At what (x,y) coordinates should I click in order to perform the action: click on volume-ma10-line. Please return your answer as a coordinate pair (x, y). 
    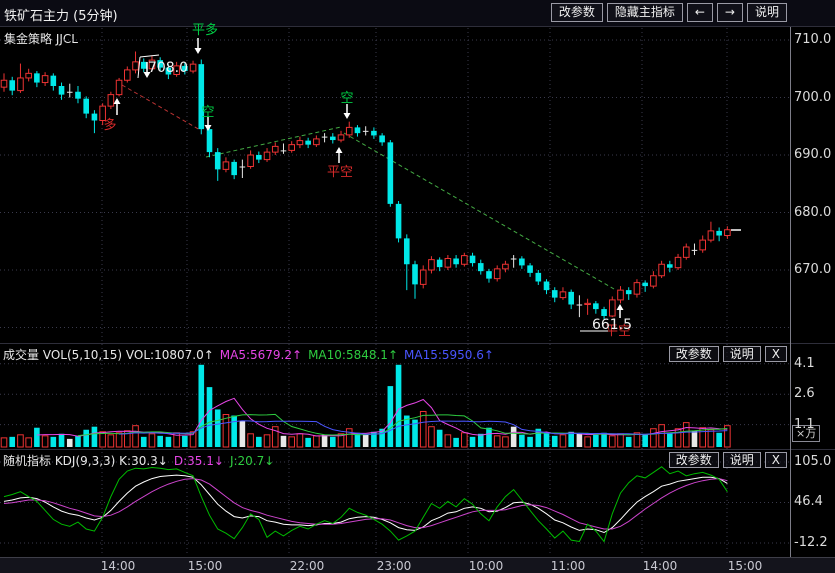
    Looking at the image, I should click on (402, 425).